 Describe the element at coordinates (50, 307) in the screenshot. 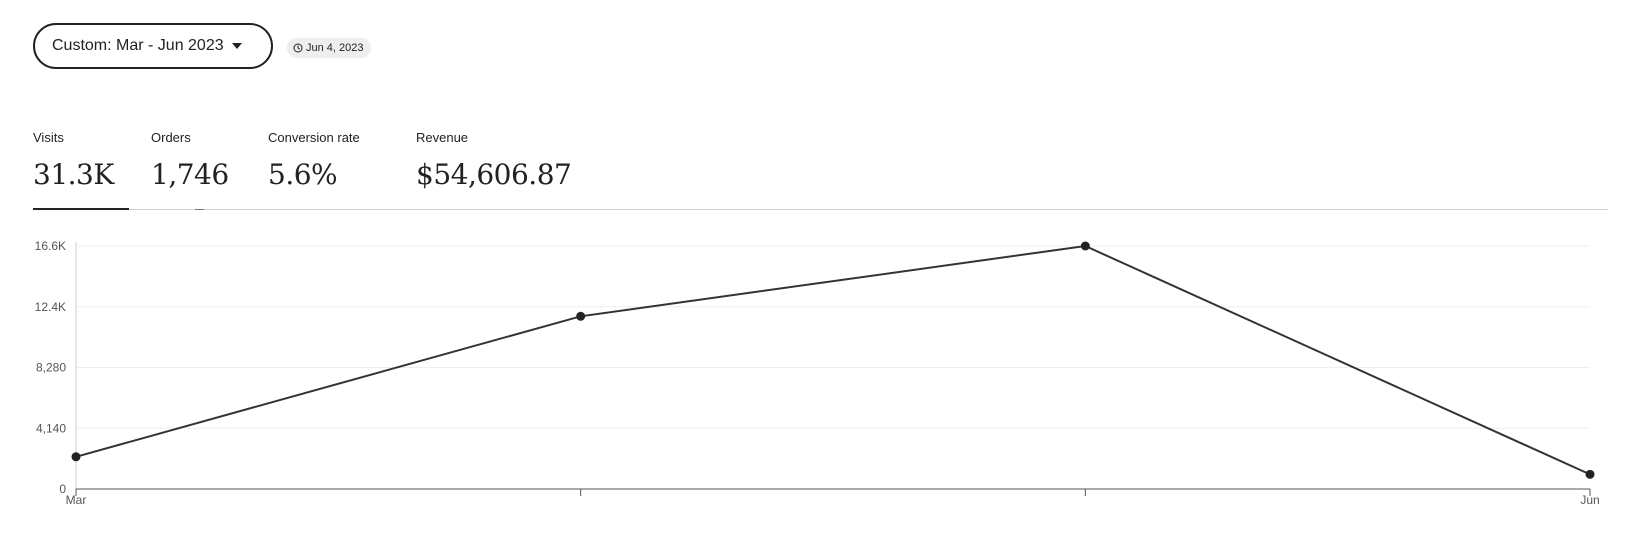

I see `y-tick-label: 12.4K` at that location.